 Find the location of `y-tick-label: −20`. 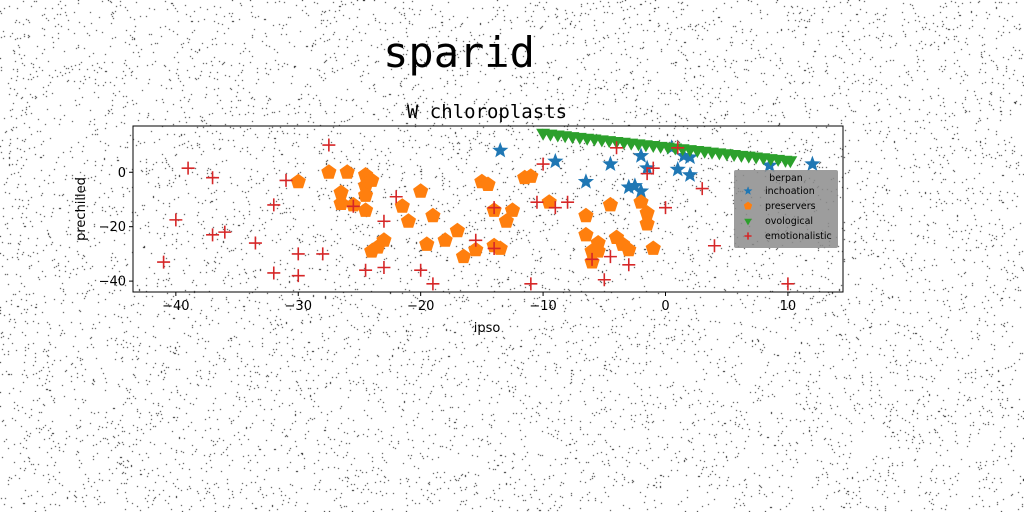

y-tick-label: −20 is located at coordinates (112, 227).